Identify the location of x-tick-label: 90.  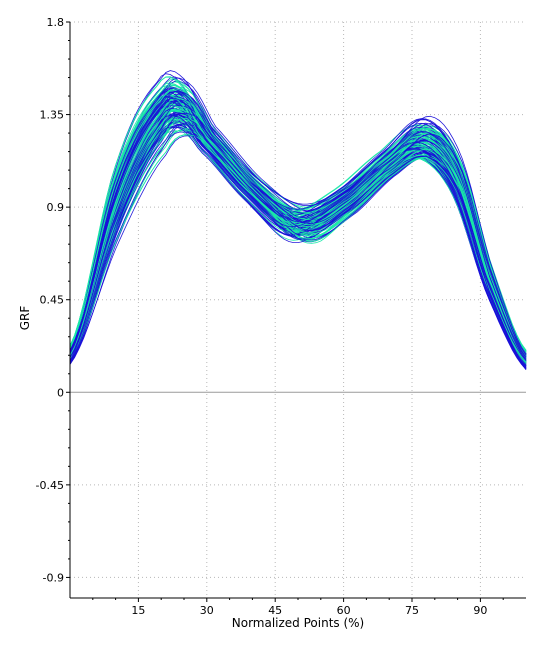
(480, 610).